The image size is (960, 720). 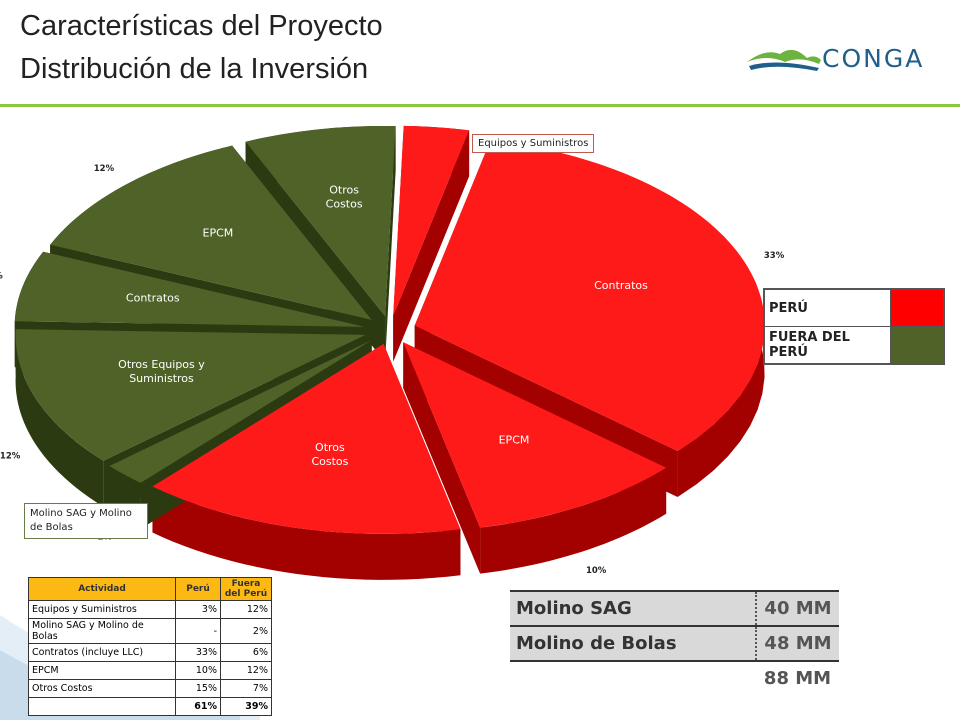 I want to click on activity-col-peru: Perú, so click(x=198, y=589).